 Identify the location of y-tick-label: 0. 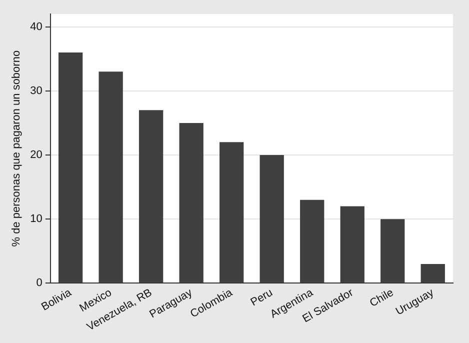
(39, 283).